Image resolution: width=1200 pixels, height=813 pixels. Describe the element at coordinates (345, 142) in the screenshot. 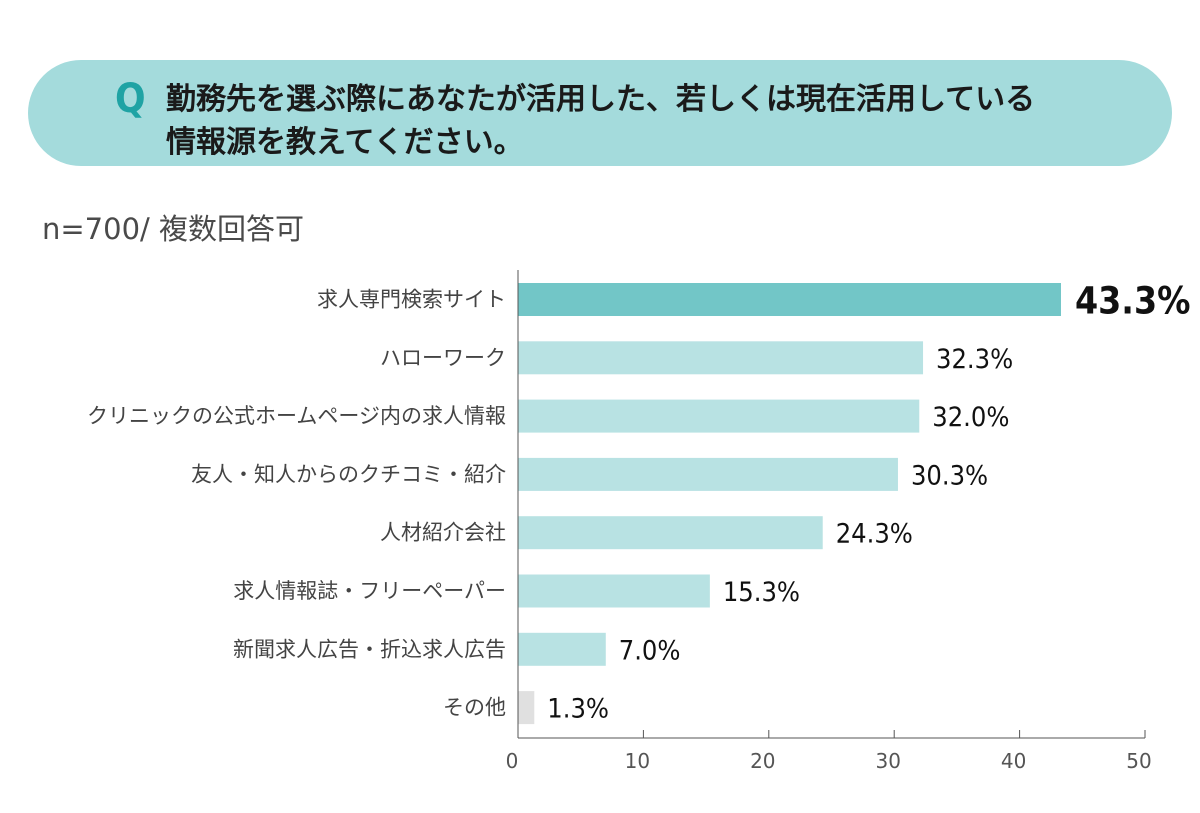

I see `question-text-line-2: 情報源を教えてください。` at that location.